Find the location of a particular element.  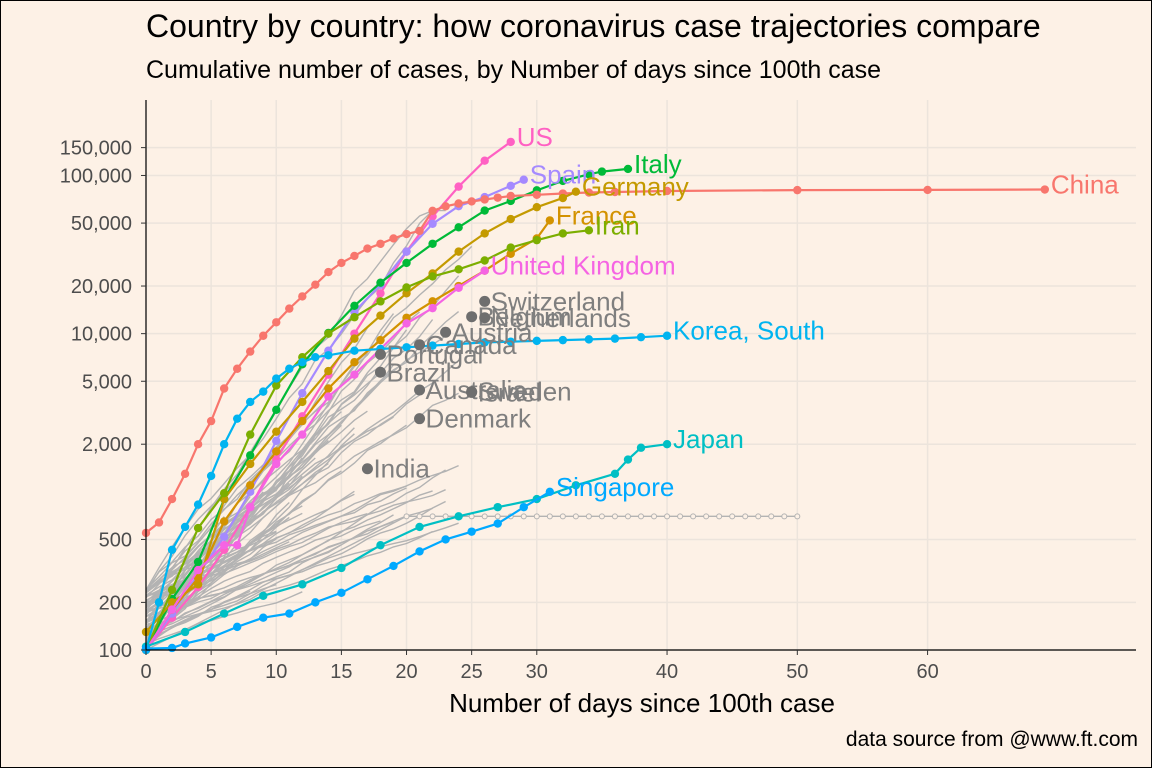

series-label: Japan is located at coordinates (708, 439).